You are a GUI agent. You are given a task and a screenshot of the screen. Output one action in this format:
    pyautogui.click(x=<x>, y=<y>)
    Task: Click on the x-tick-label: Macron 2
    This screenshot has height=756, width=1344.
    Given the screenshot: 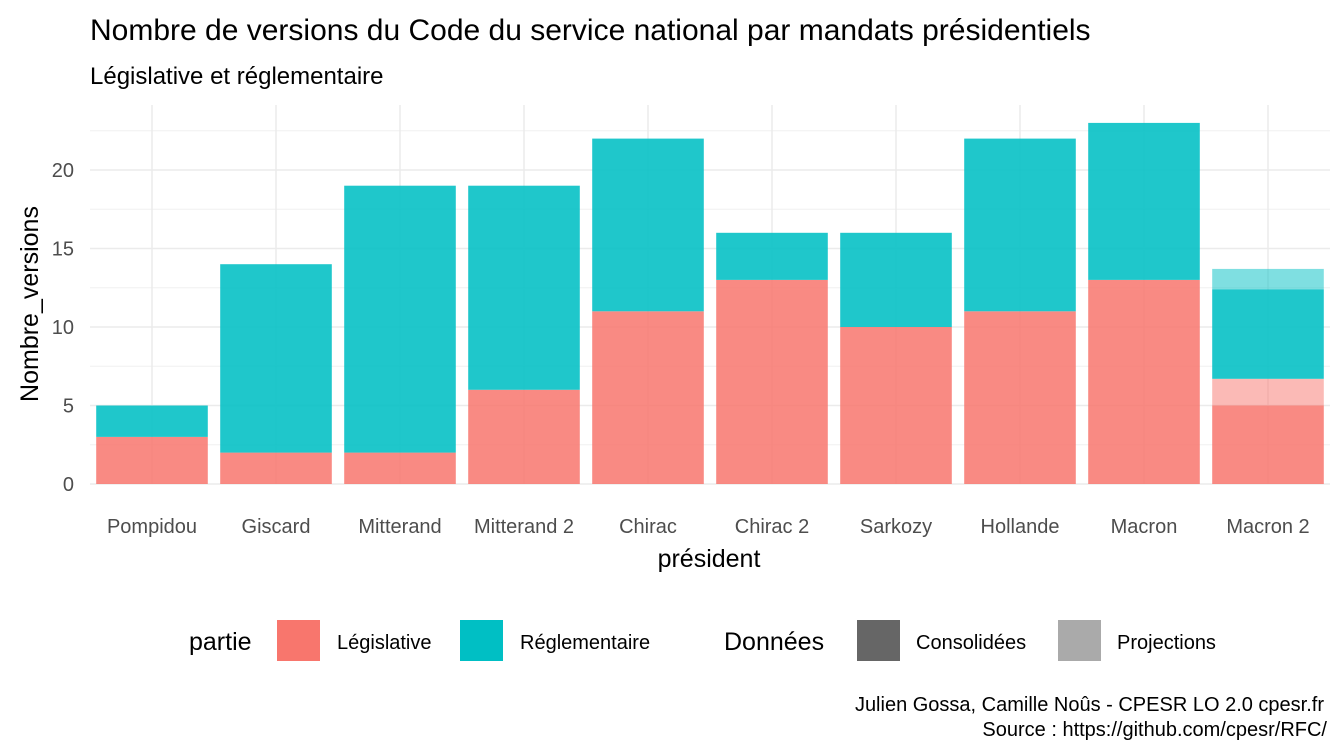 What is the action you would take?
    pyautogui.click(x=1267, y=527)
    